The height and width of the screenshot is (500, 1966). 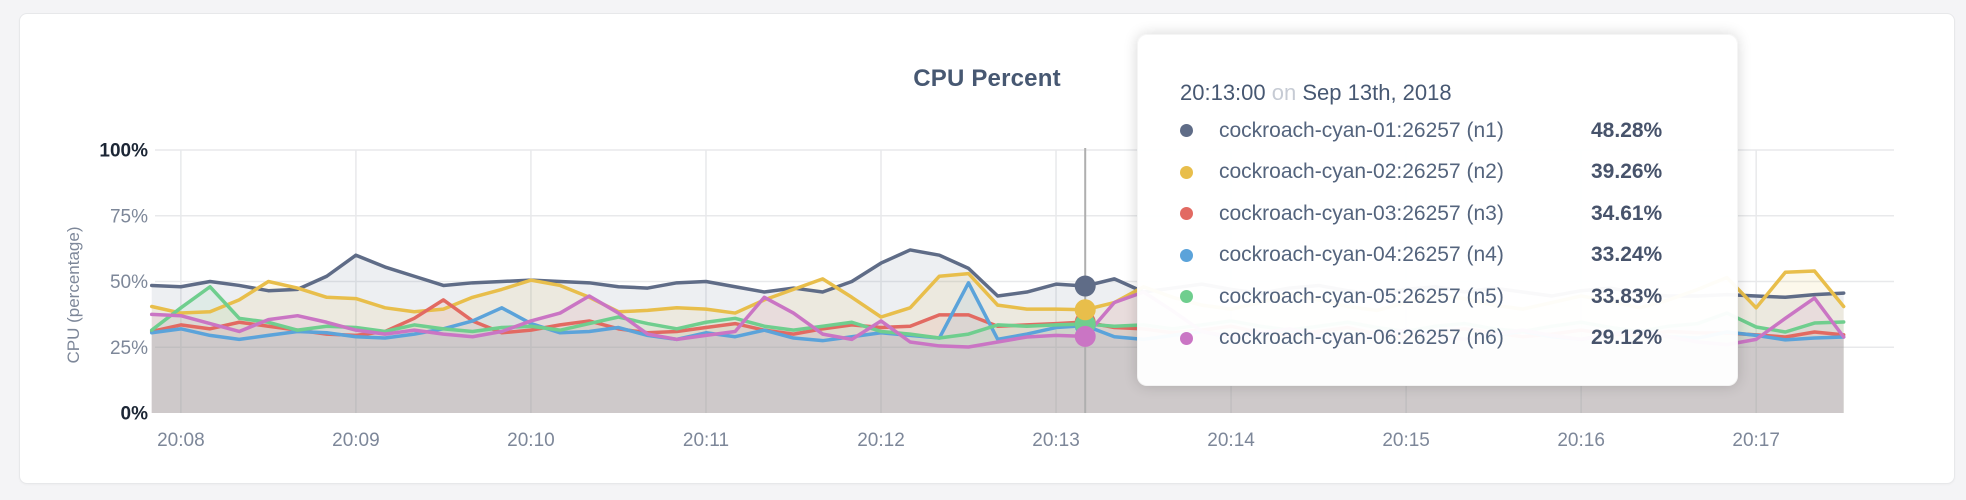 I want to click on hover-dot-n6, so click(x=1085, y=336).